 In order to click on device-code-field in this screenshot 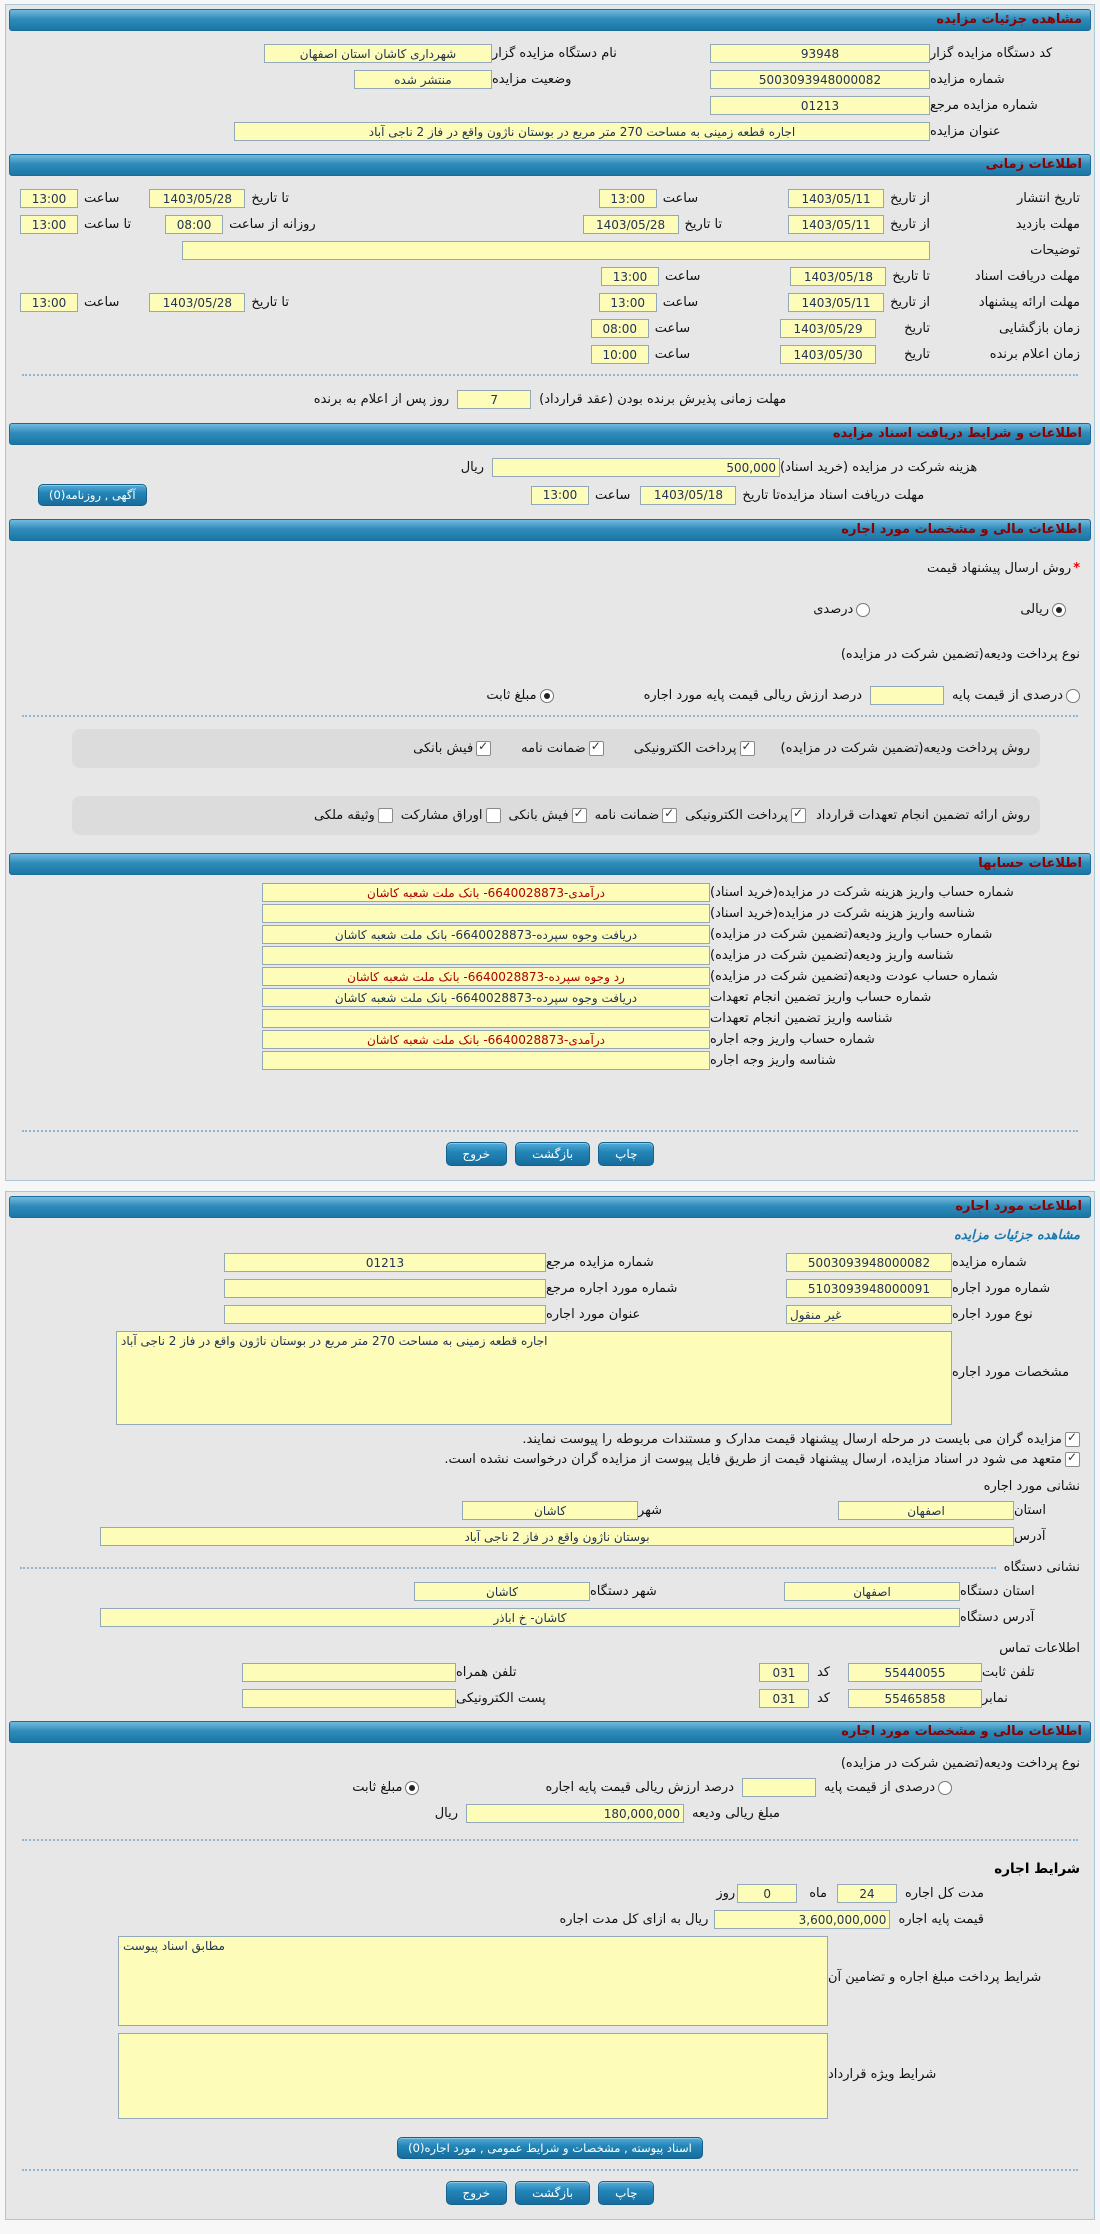, I will do `click(820, 53)`.